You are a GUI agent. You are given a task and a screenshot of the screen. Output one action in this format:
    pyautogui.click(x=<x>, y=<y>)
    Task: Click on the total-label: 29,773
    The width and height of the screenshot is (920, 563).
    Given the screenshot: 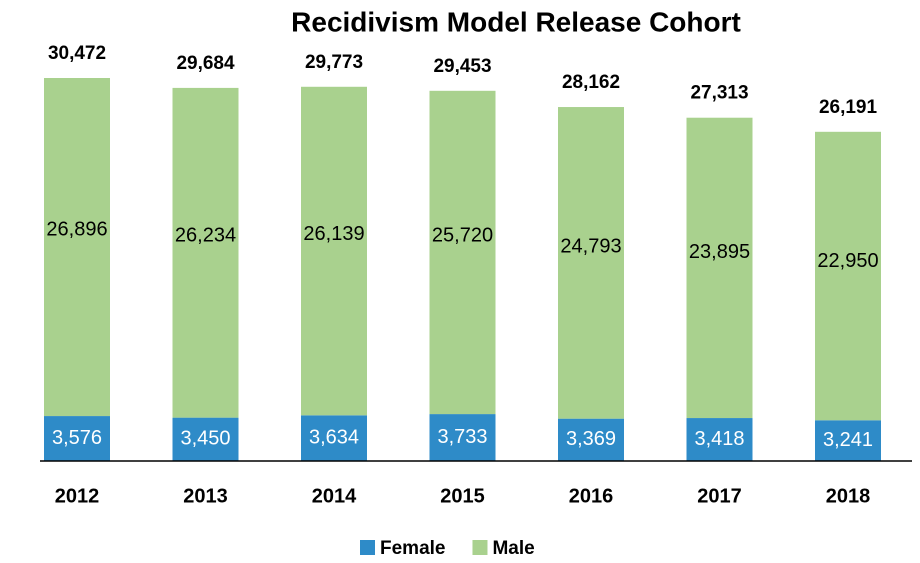 What is the action you would take?
    pyautogui.click(x=334, y=62)
    